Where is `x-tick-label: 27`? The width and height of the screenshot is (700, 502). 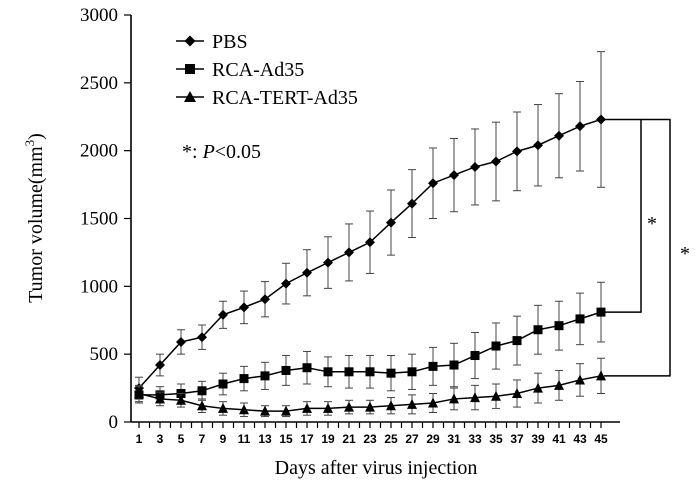 x-tick-label: 27 is located at coordinates (412, 439).